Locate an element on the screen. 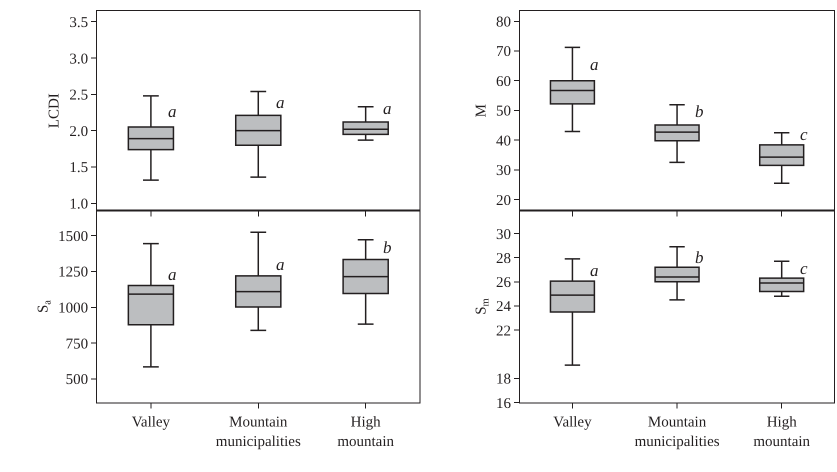  y-tick-label: 1.0 is located at coordinates (78, 204).